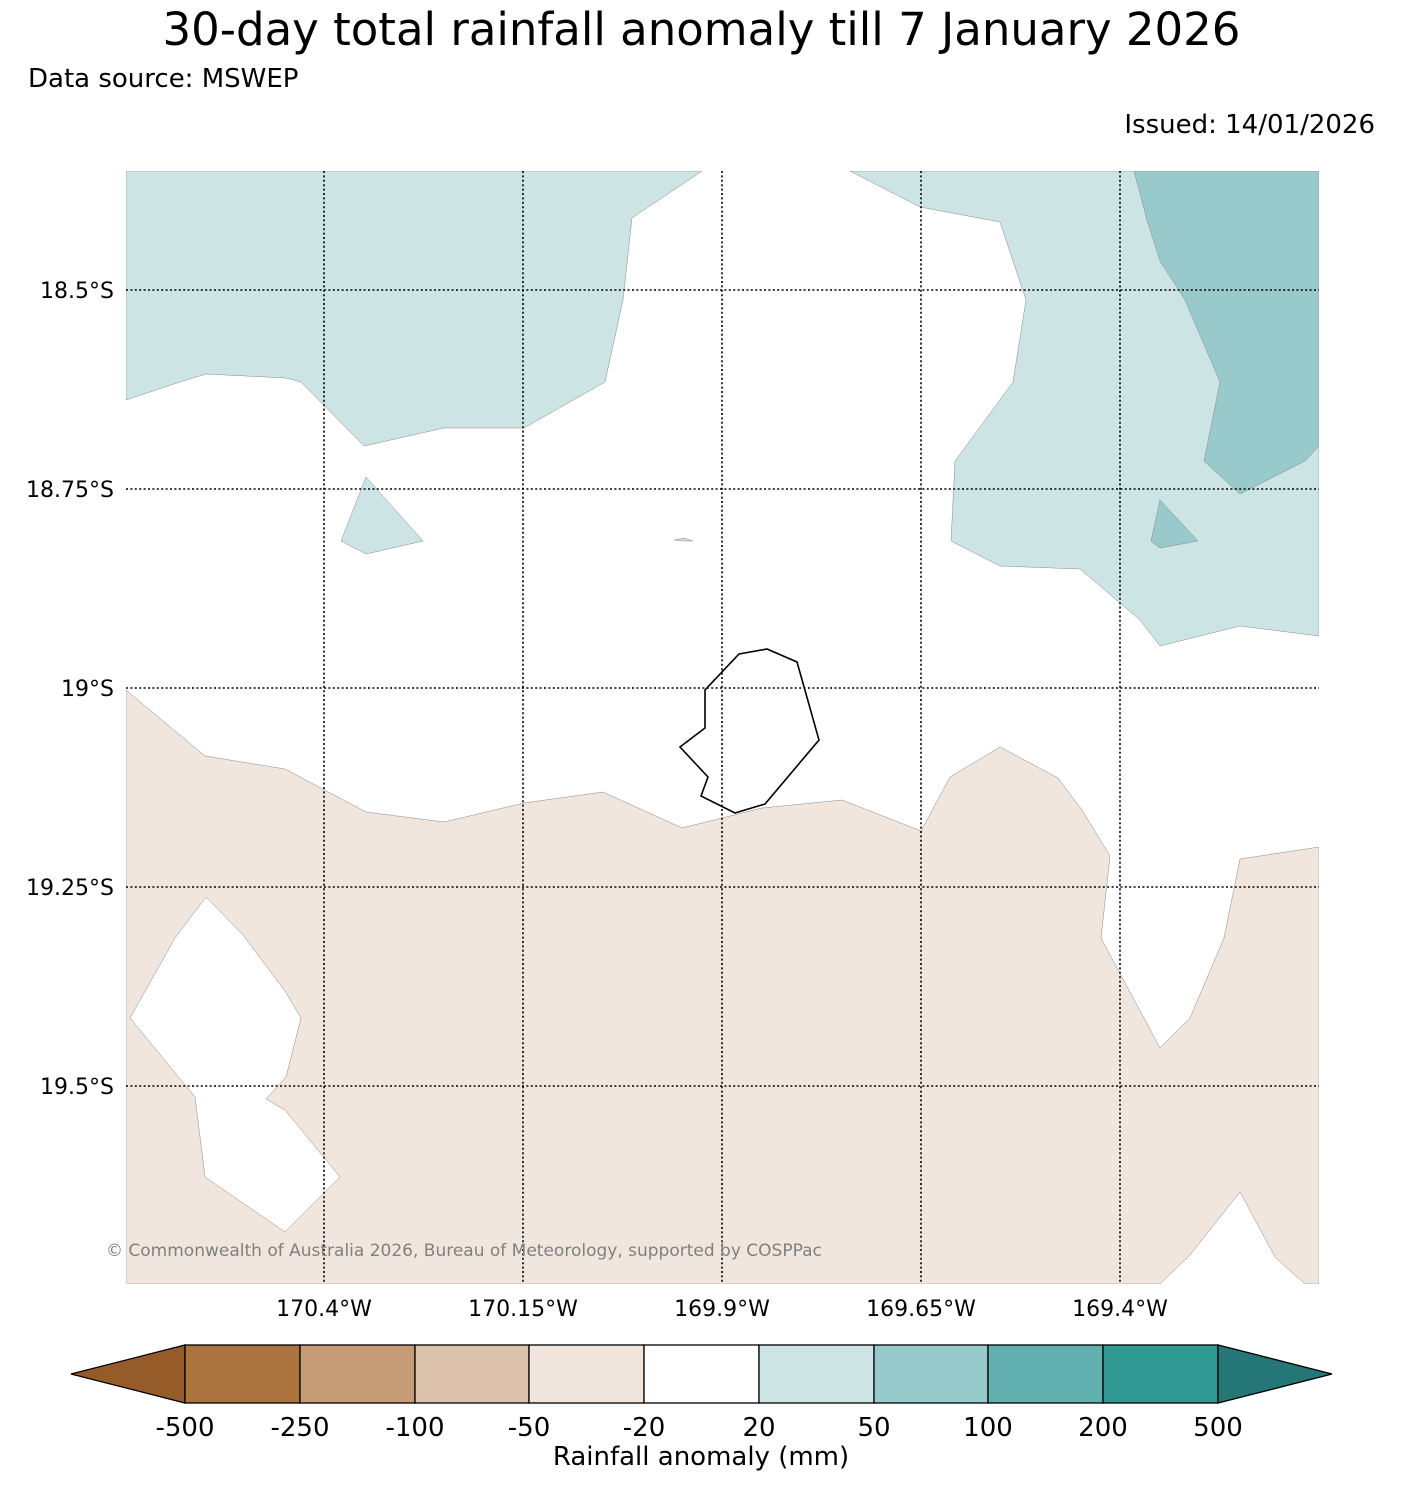 The height and width of the screenshot is (1494, 1403). I want to click on lon-label: 169.4°W, so click(1120, 1309).